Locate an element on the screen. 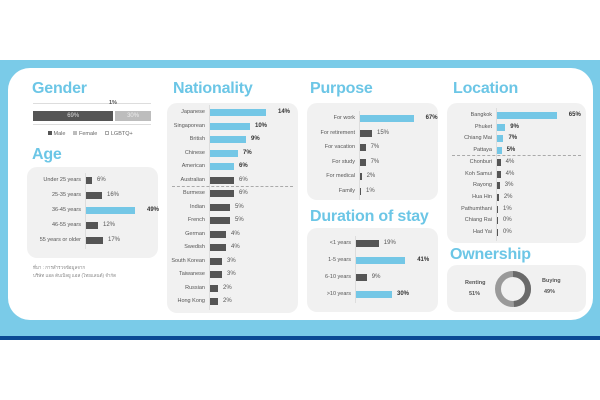 The width and height of the screenshot is (600, 400). purpose-value: 7% is located at coordinates (375, 147).